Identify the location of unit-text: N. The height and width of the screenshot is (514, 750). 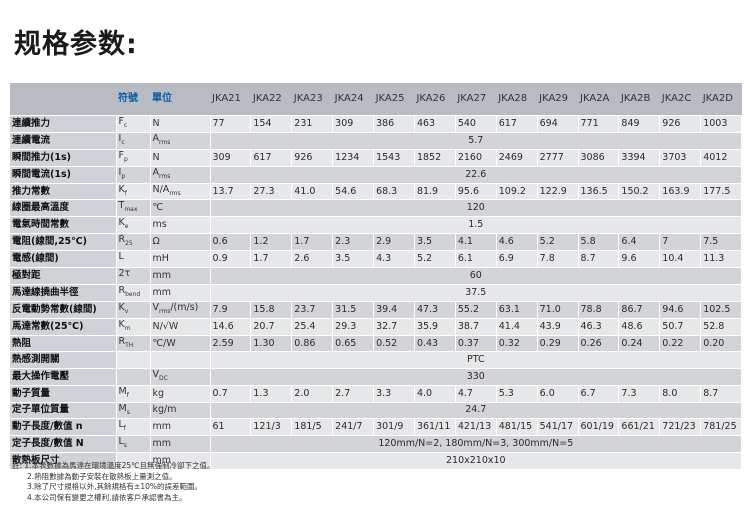
(156, 123).